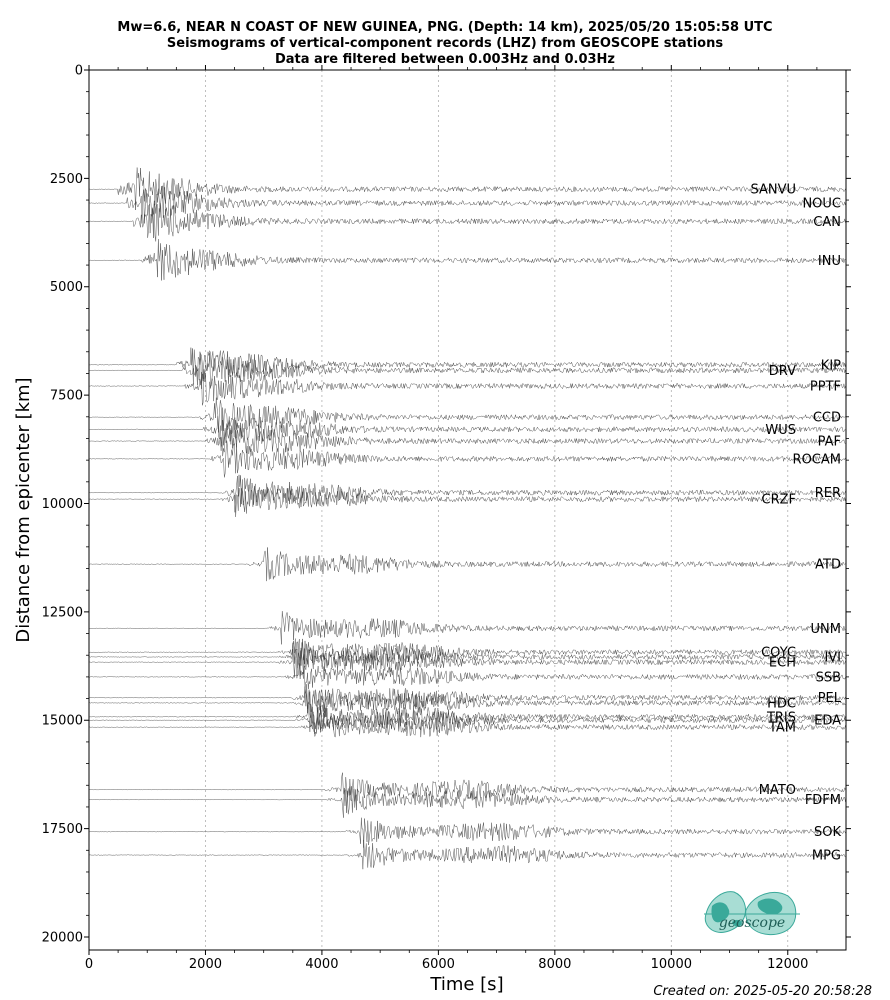 Image resolution: width=890 pixels, height=1000 pixels. What do you see at coordinates (780, 430) in the screenshot?
I see `station-label-wus: WUS` at bounding box center [780, 430].